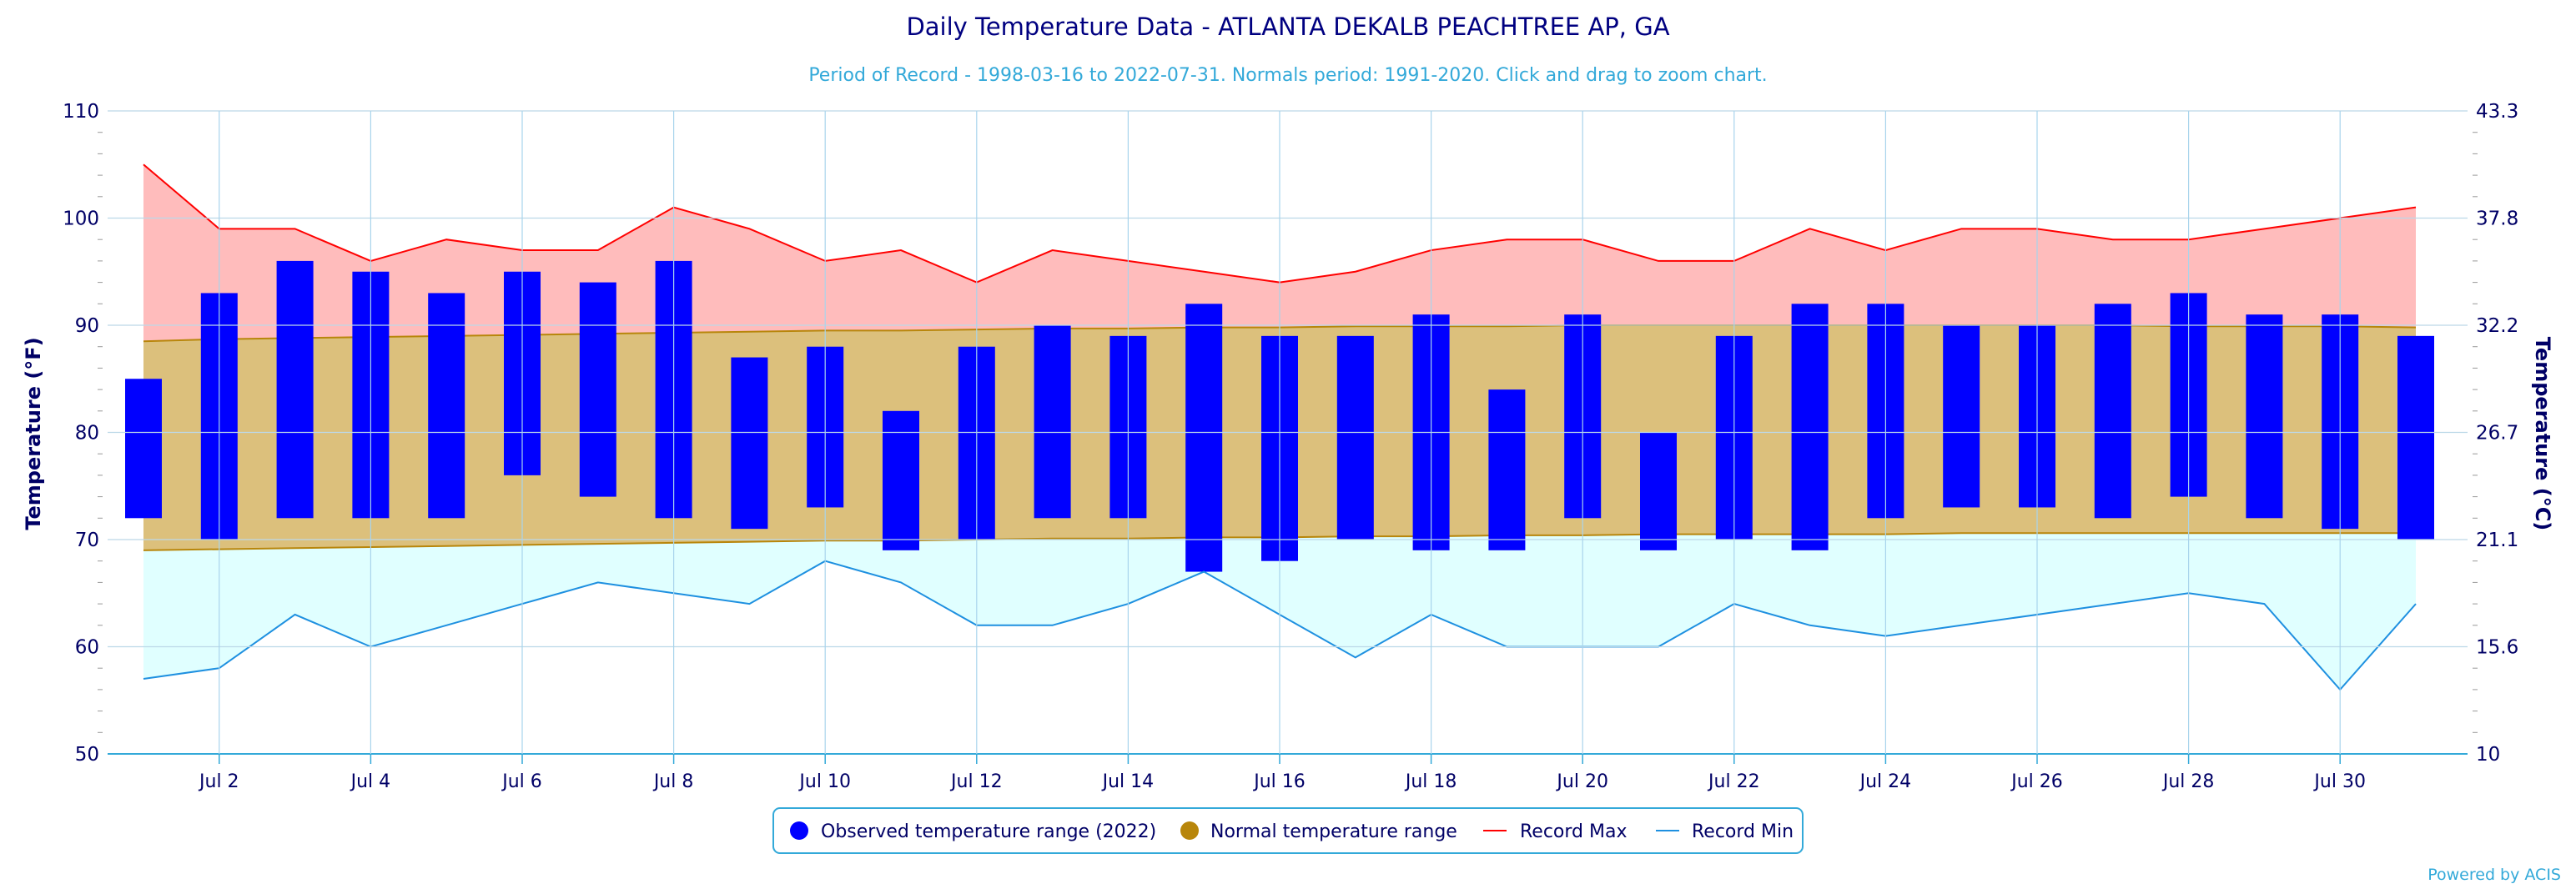  I want to click on y-tick-label-right: 10, so click(2488, 755).